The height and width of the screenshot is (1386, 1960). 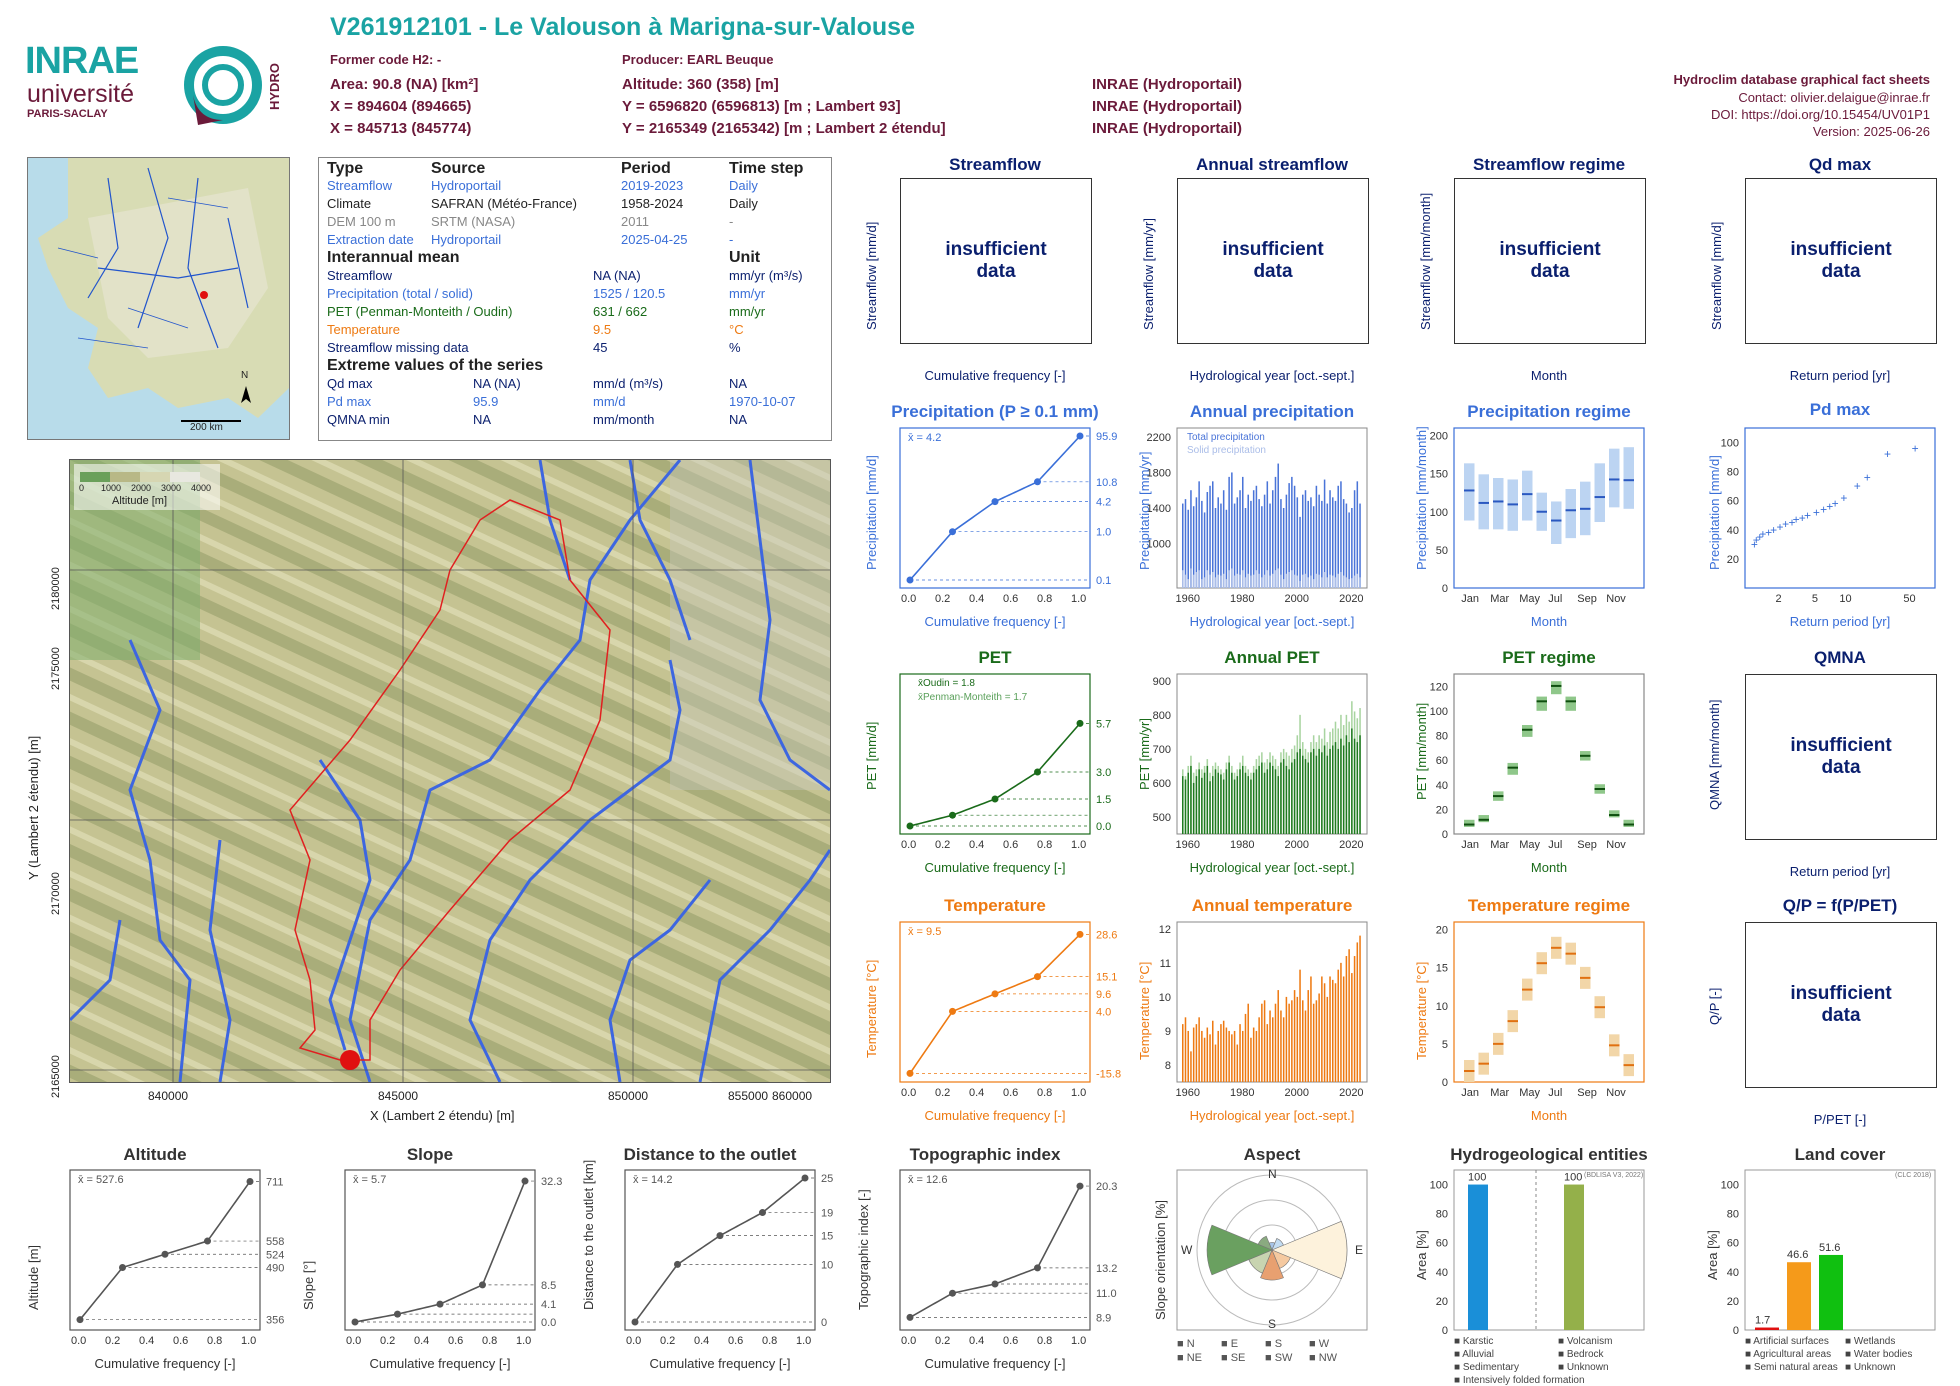 I want to click on legend-entry: ■ Alluvial, so click(x=1474, y=1354).